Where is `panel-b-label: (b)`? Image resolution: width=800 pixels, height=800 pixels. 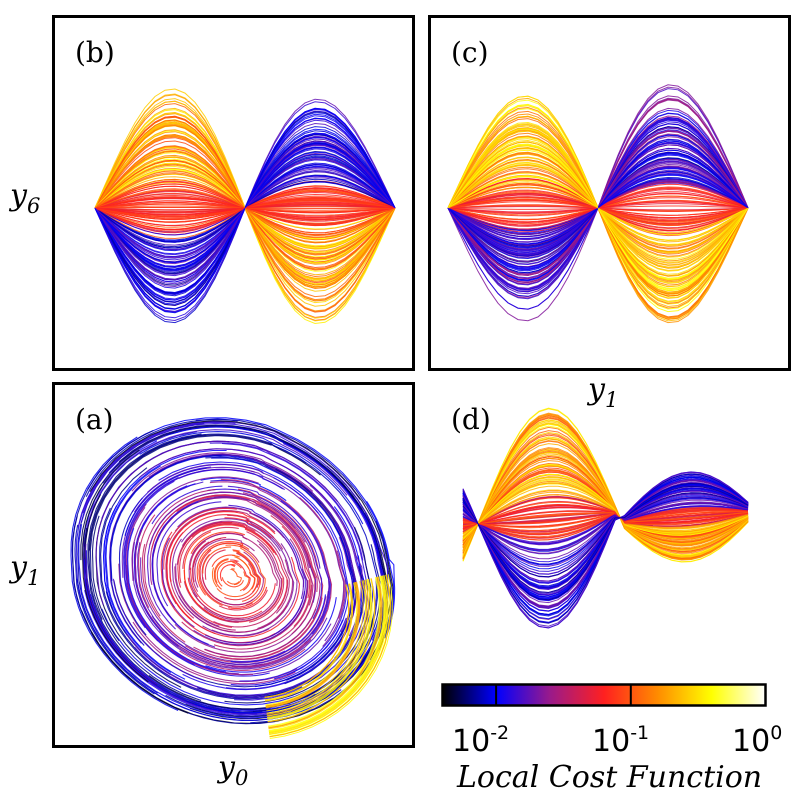 panel-b-label: (b) is located at coordinates (95, 52).